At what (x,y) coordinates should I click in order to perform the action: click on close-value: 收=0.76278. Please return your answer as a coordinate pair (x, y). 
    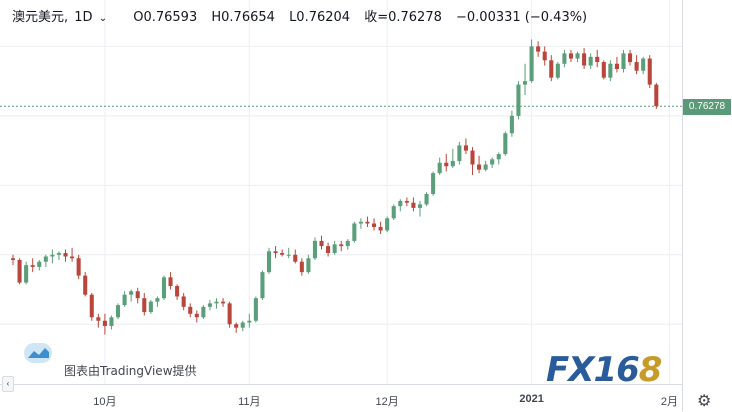
    Looking at the image, I should click on (403, 17).